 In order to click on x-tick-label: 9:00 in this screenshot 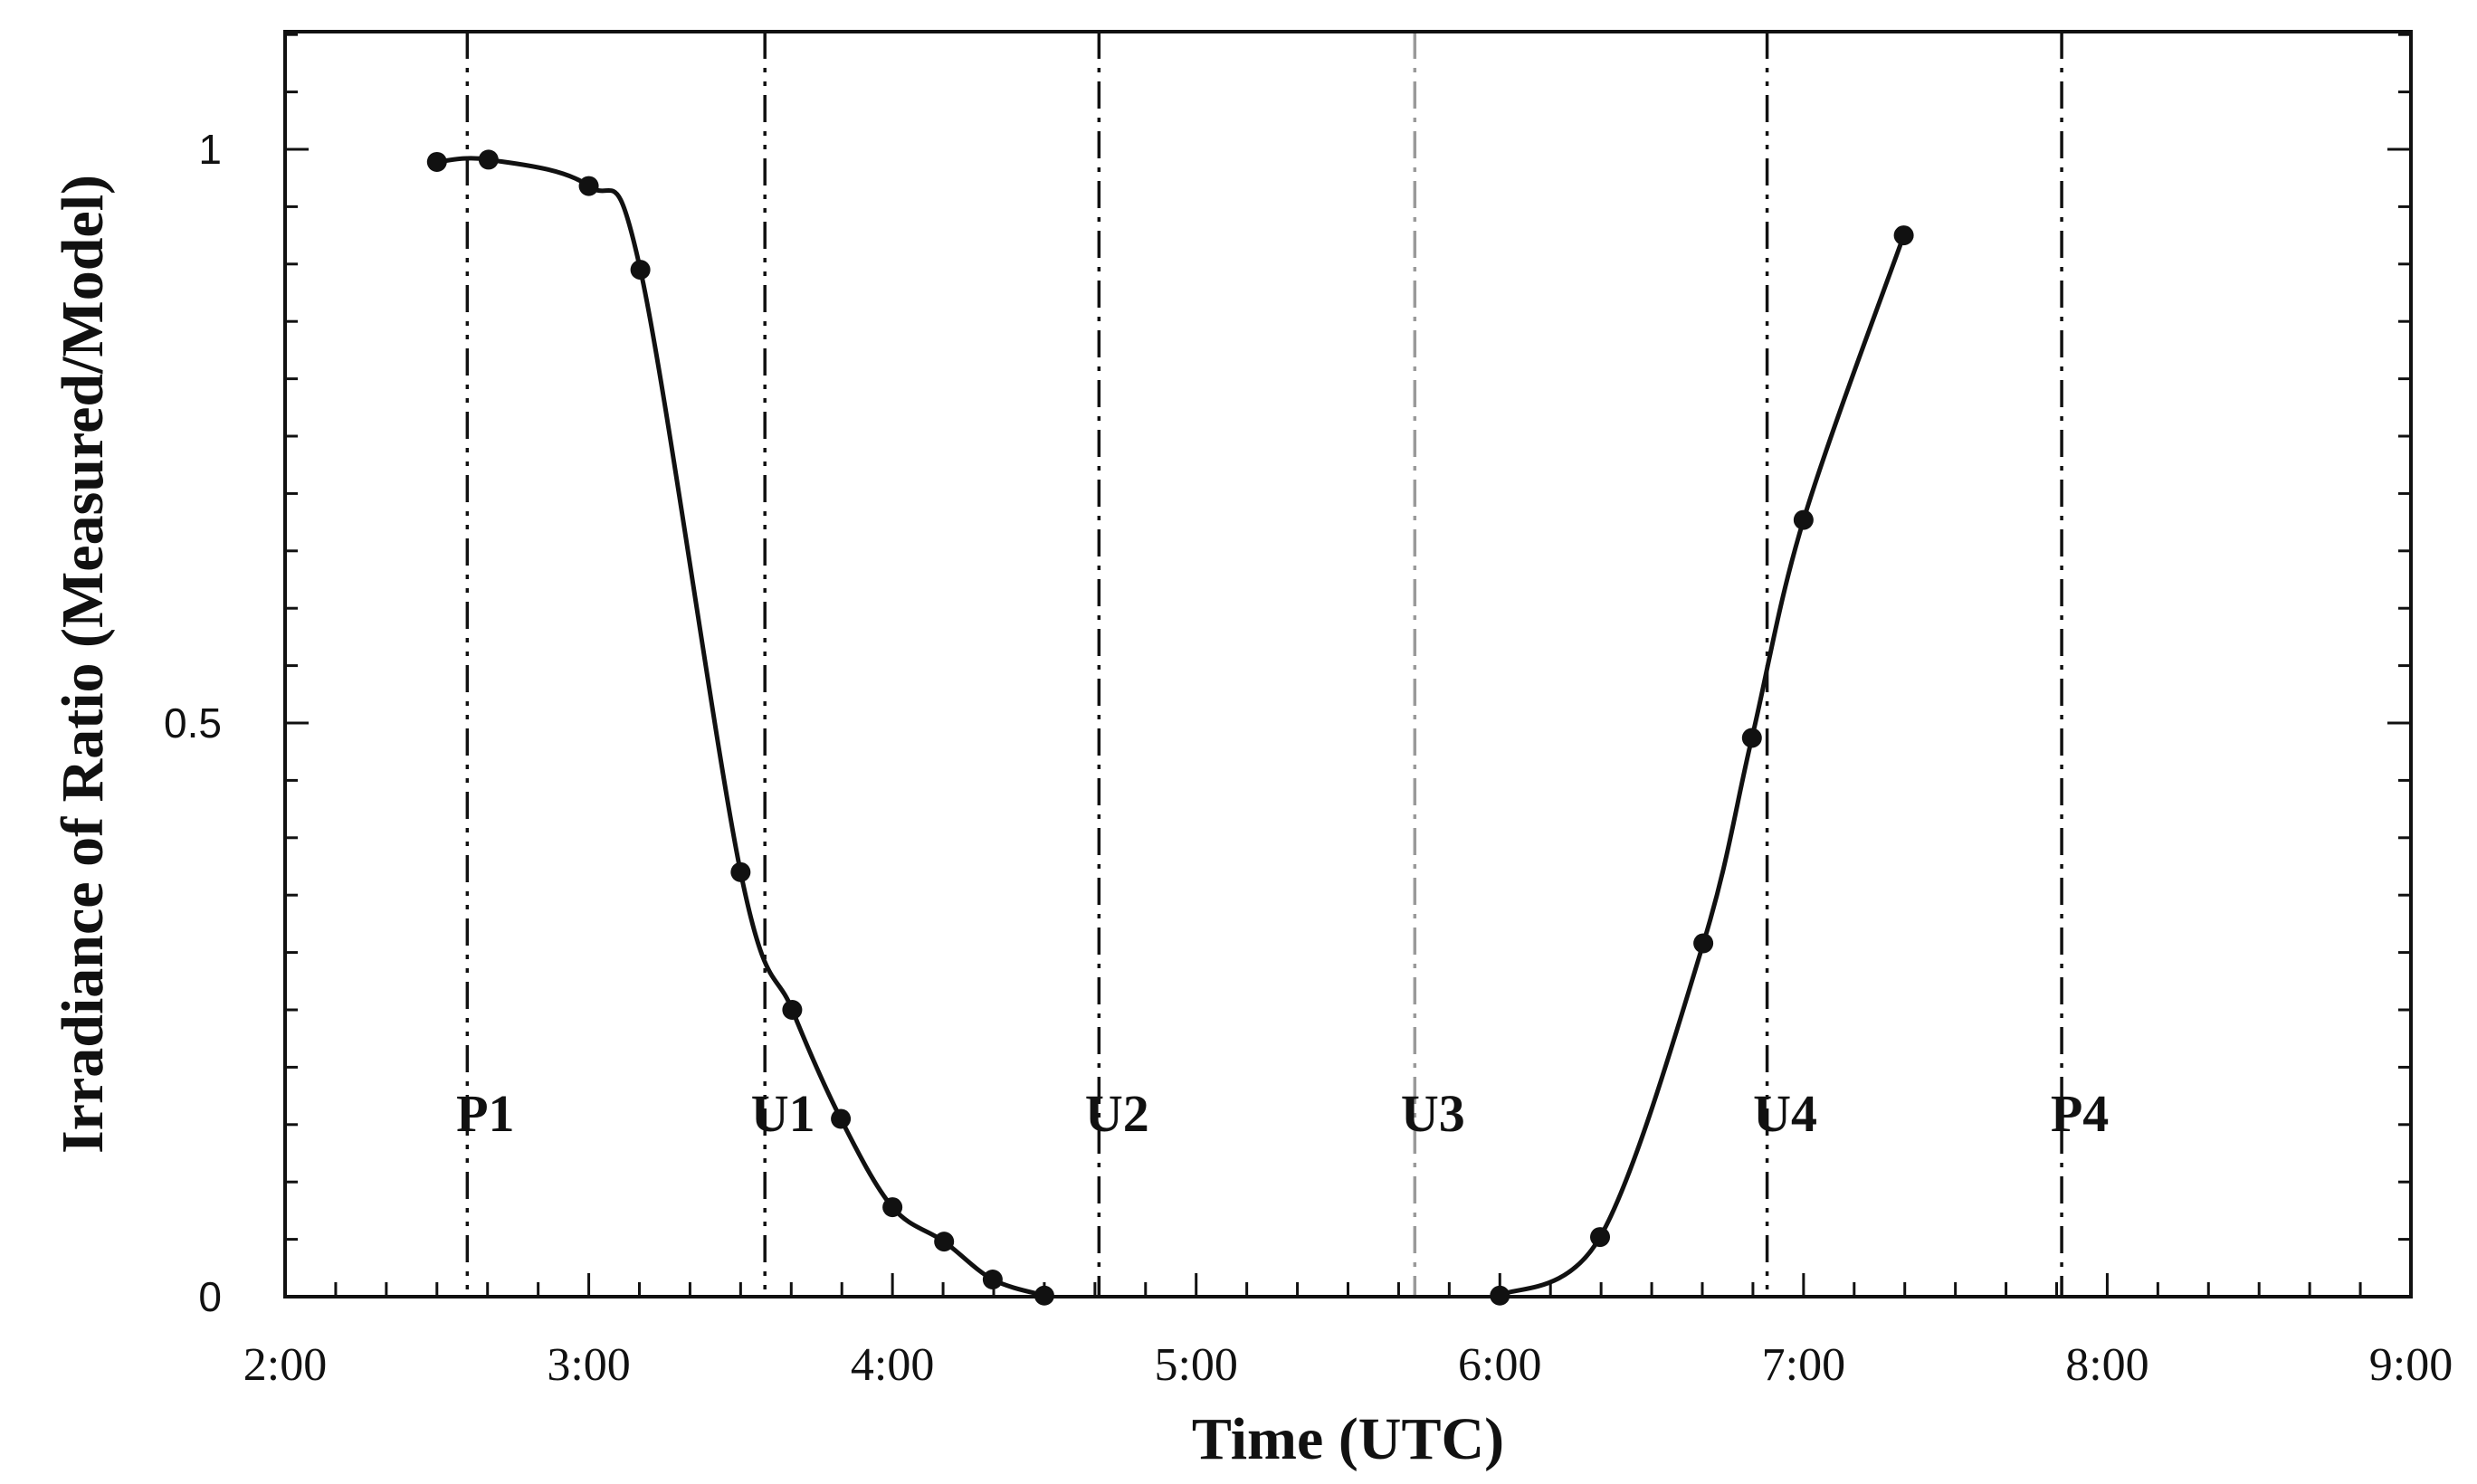, I will do `click(2411, 1365)`.